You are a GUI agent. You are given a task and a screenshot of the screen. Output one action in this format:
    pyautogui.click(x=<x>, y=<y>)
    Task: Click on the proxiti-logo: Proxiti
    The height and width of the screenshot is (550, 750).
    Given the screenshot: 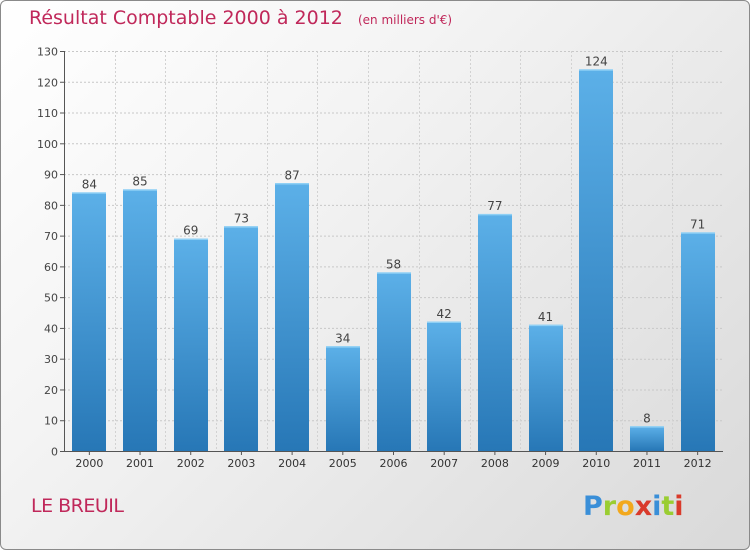 What is the action you would take?
    pyautogui.click(x=633, y=506)
    